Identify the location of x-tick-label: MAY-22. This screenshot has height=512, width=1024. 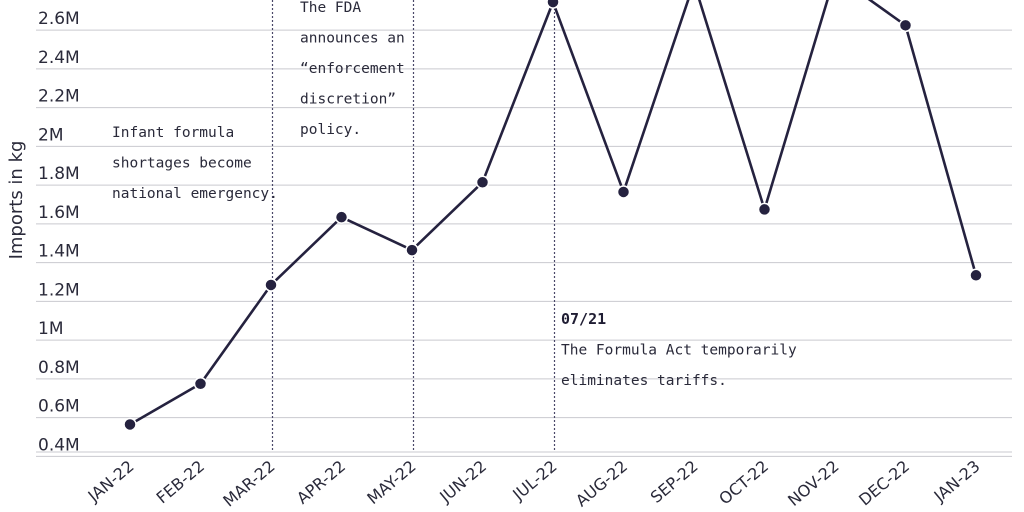
(391, 483).